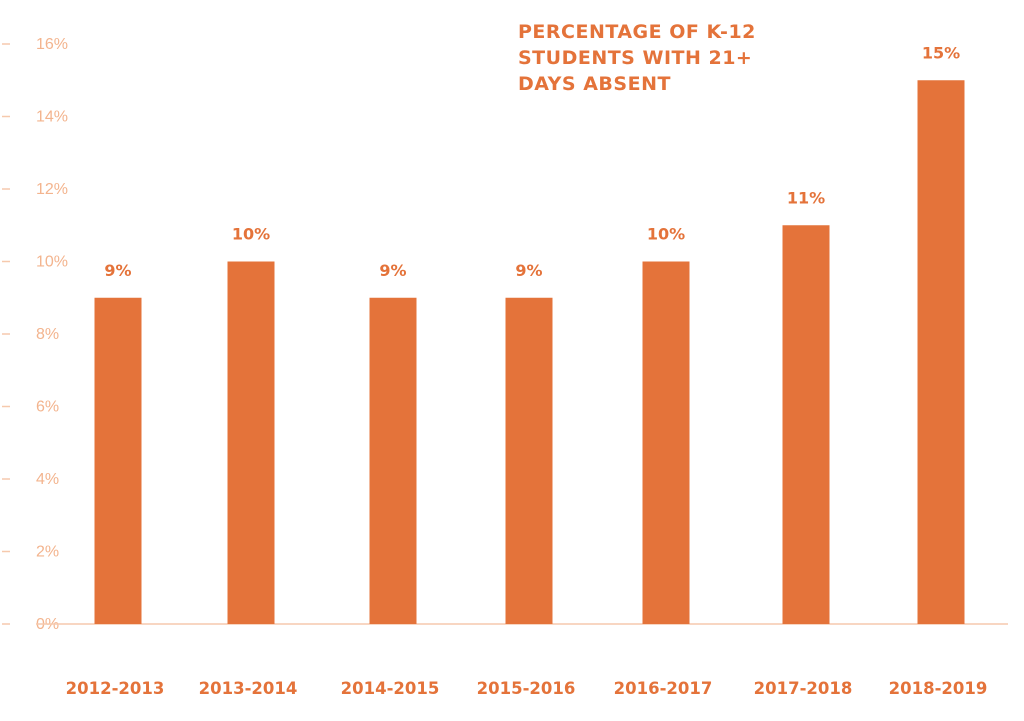 The width and height of the screenshot is (1024, 721). Describe the element at coordinates (941, 52) in the screenshot. I see `data-label: 15%` at that location.